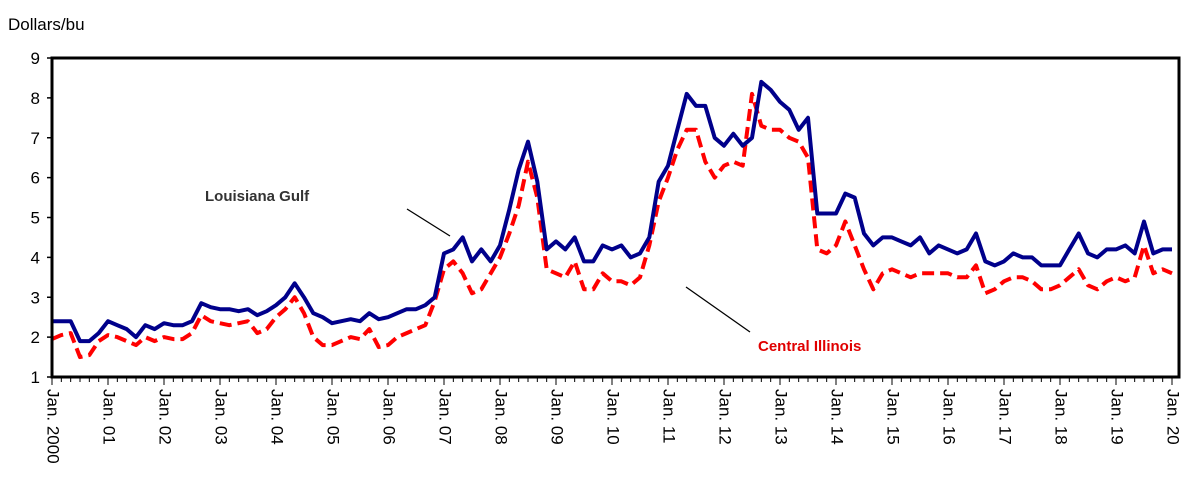  I want to click on x-tick-label: Jan. 05, so click(333, 417).